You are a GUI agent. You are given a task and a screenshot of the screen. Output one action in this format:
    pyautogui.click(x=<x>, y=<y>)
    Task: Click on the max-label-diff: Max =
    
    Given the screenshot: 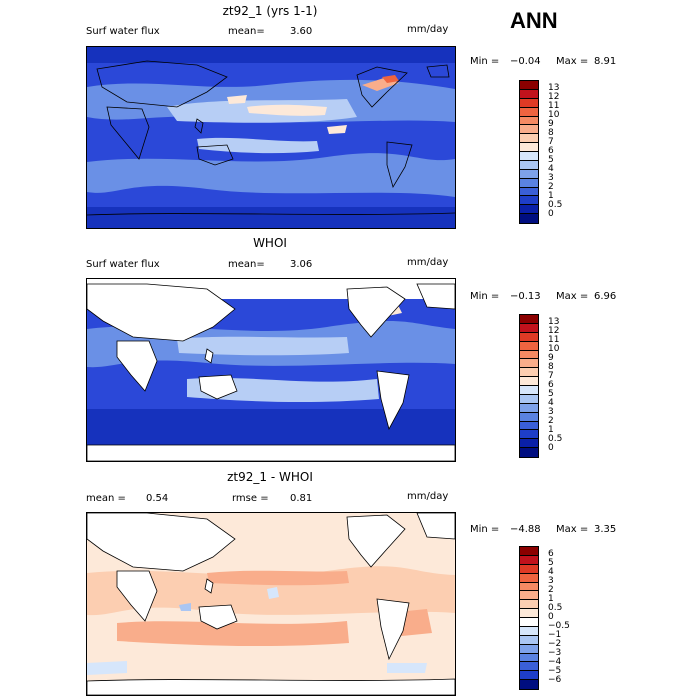 What is the action you would take?
    pyautogui.click(x=572, y=529)
    